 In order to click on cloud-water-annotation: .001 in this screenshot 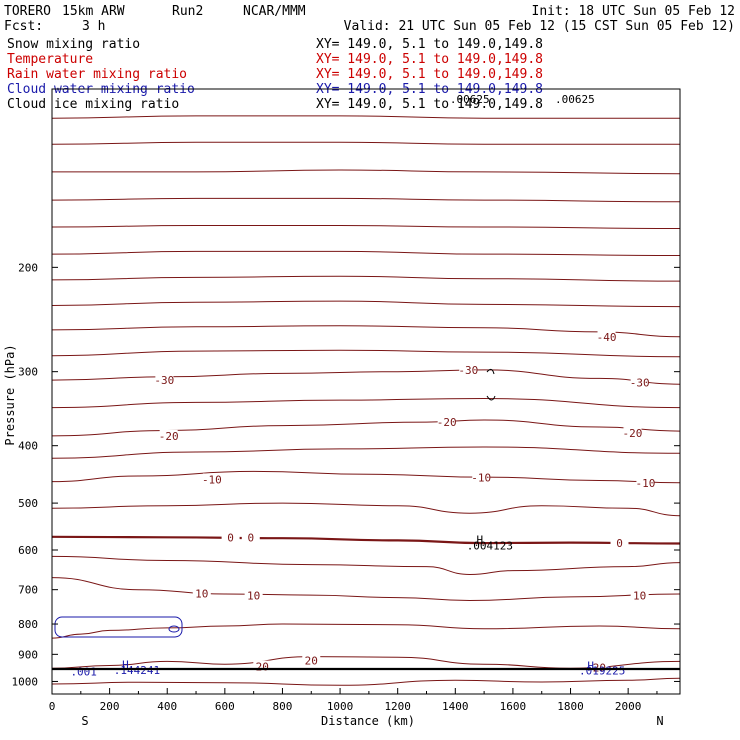, I will do `click(83, 671)`.